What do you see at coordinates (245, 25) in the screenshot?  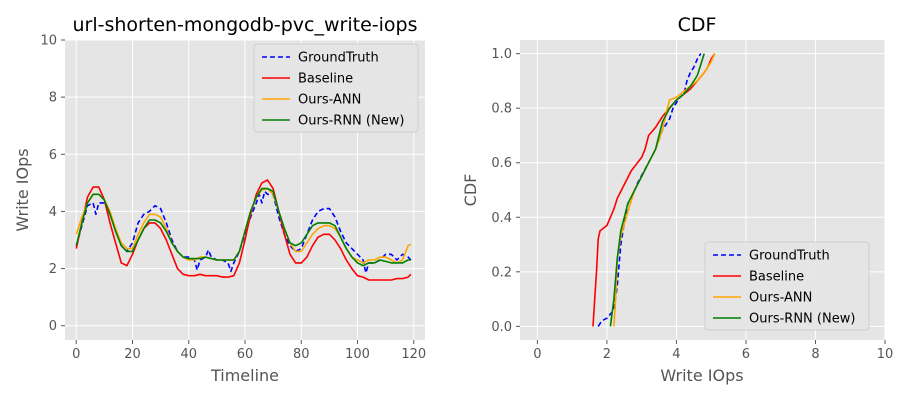 I see `chart-title: url-shorten-mongodb-pvc_write-iops` at bounding box center [245, 25].